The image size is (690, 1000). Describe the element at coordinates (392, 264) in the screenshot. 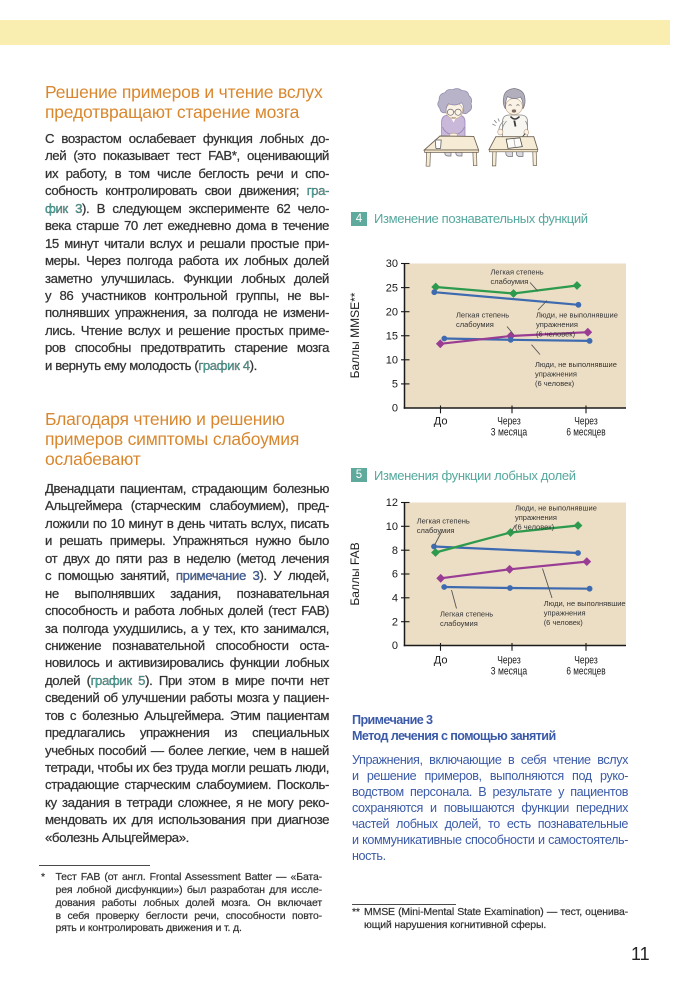

I see `svg-text: 30` at that location.